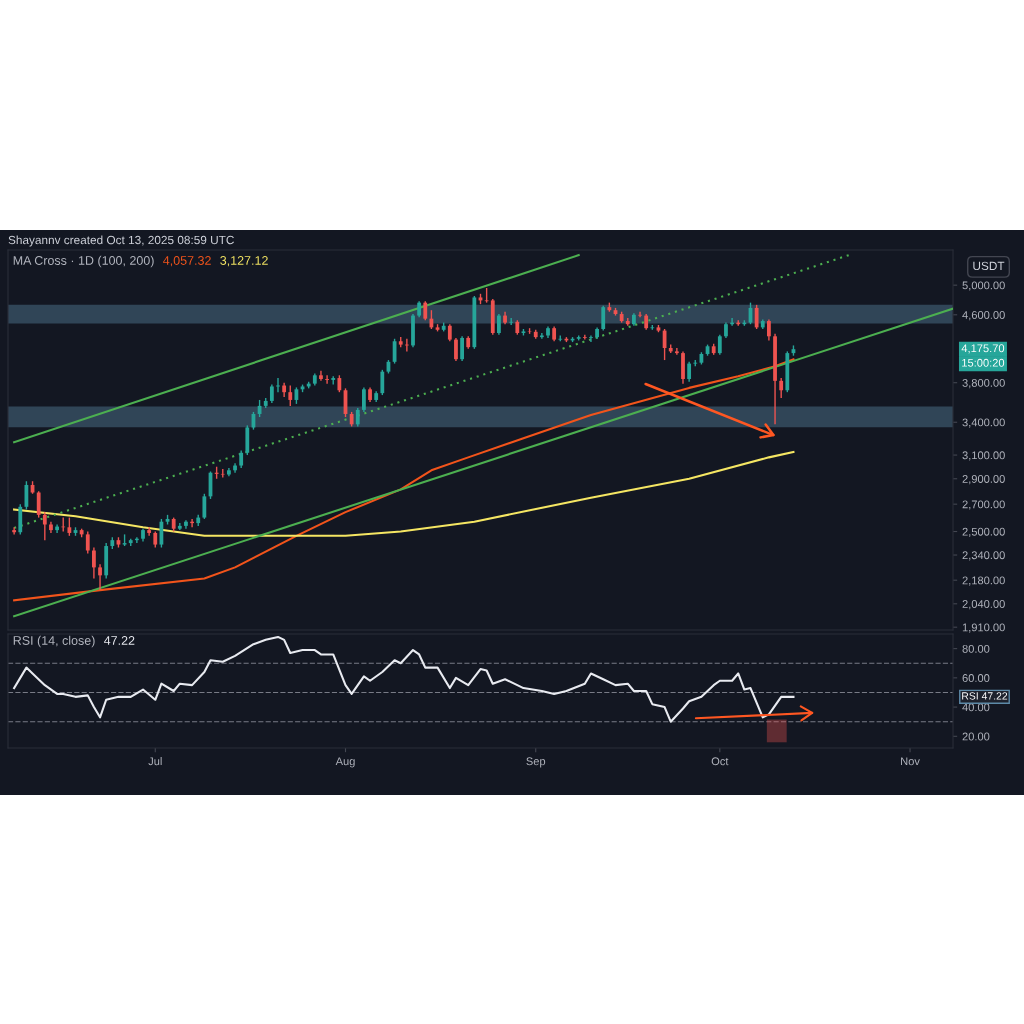  What do you see at coordinates (976, 736) in the screenshot?
I see `y-tick-label: 20.00` at bounding box center [976, 736].